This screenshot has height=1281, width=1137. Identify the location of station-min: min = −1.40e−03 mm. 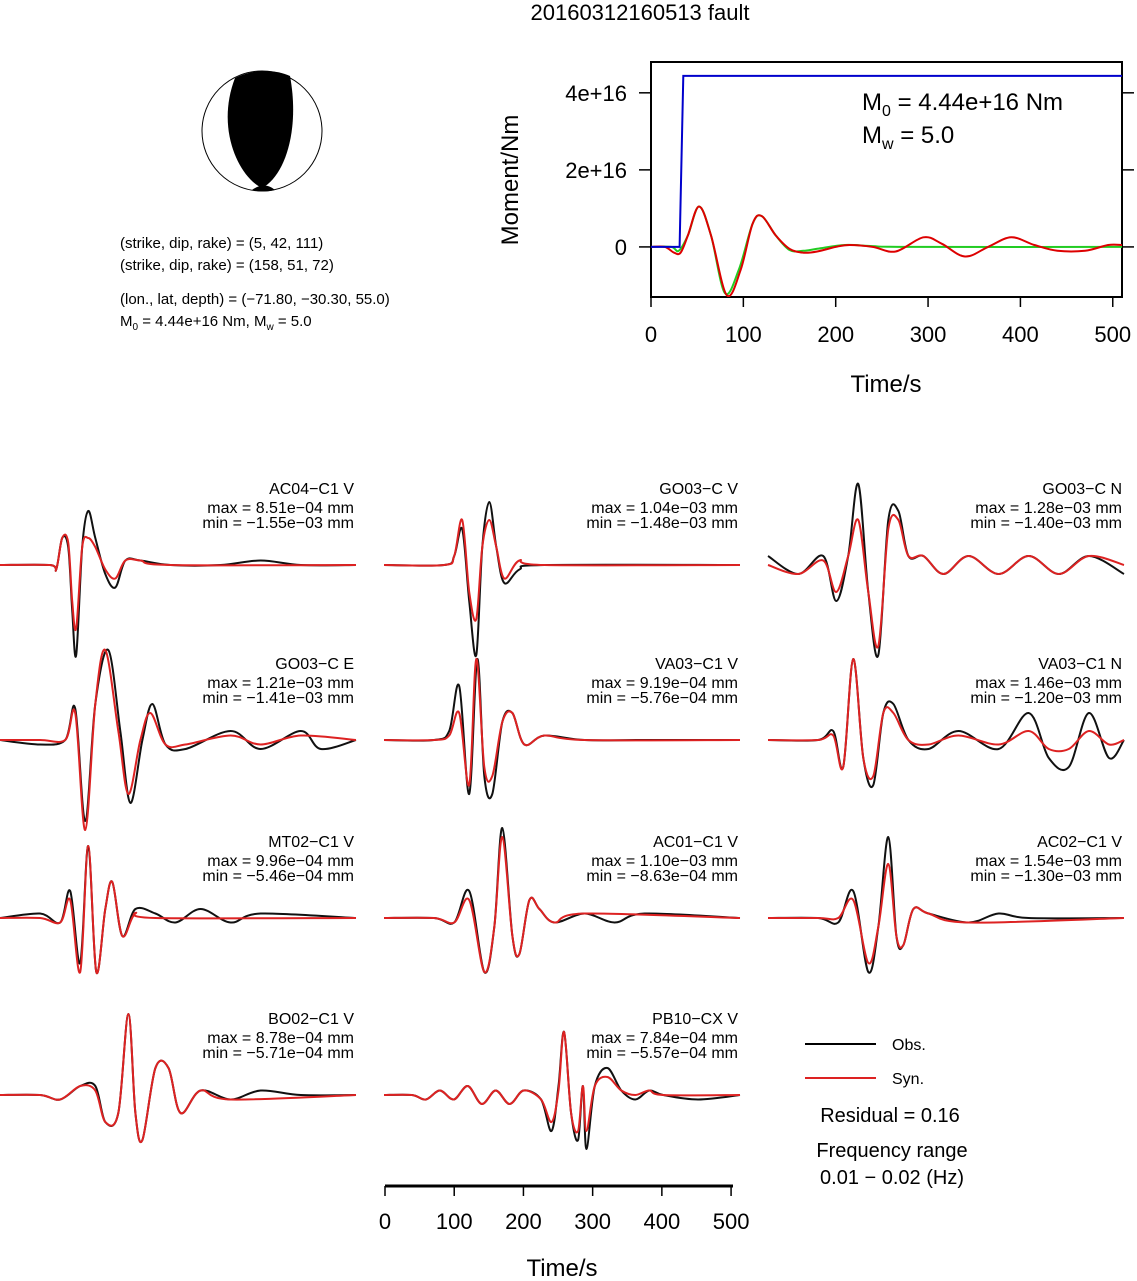
(1046, 523).